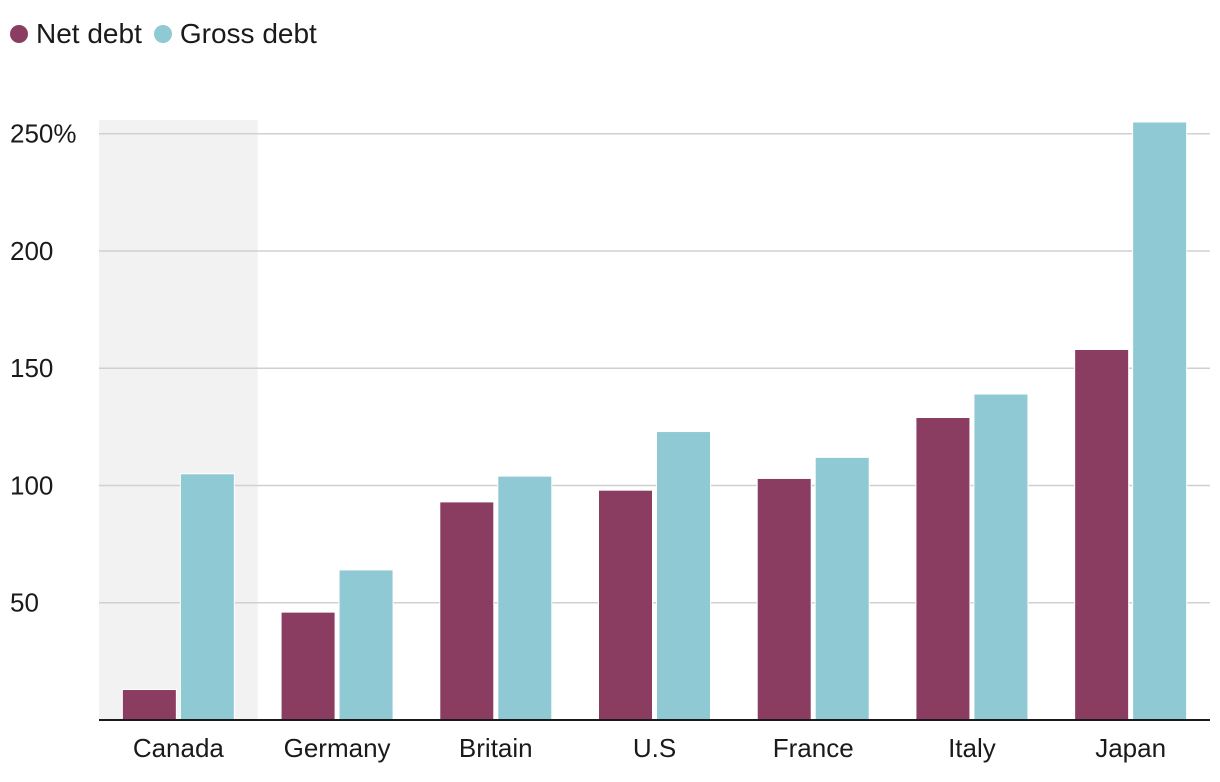 This screenshot has width=1220, height=782. Describe the element at coordinates (43, 134) in the screenshot. I see `y-tick-label-250: 250%` at that location.